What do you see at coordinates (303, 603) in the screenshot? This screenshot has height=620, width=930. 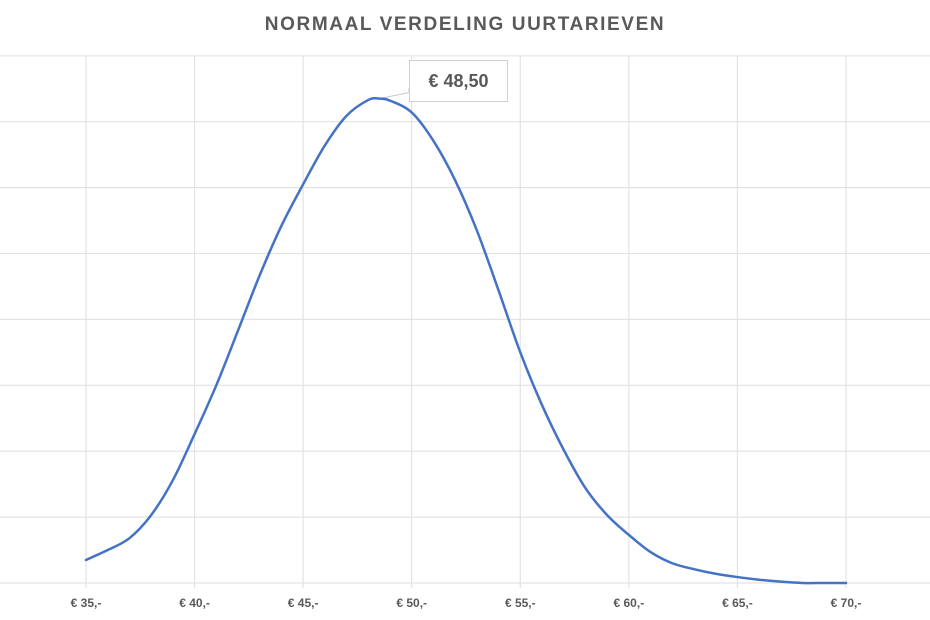 I see `x-tick-label: € 45,-` at bounding box center [303, 603].